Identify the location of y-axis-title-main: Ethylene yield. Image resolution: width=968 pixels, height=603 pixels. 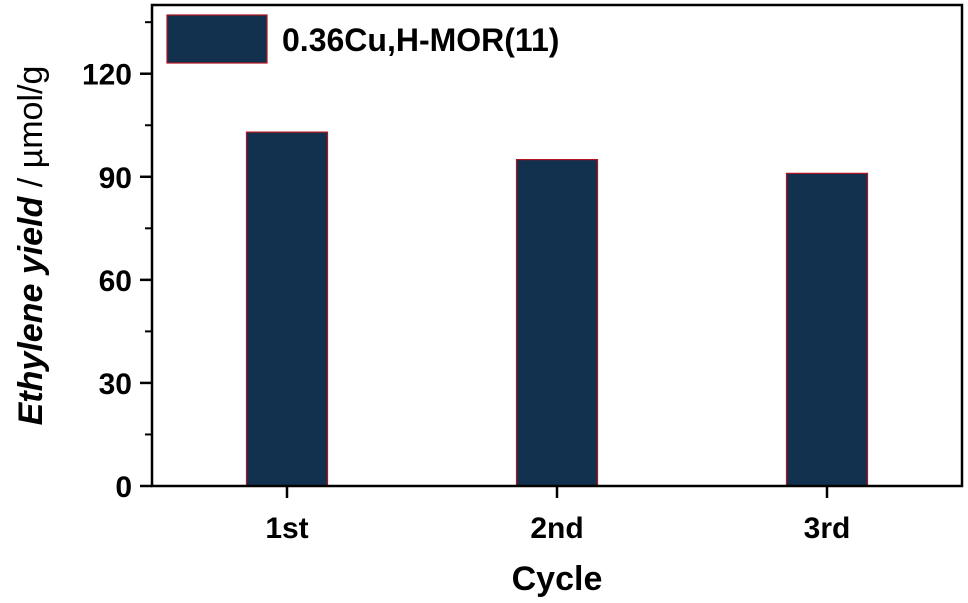
(31, 310).